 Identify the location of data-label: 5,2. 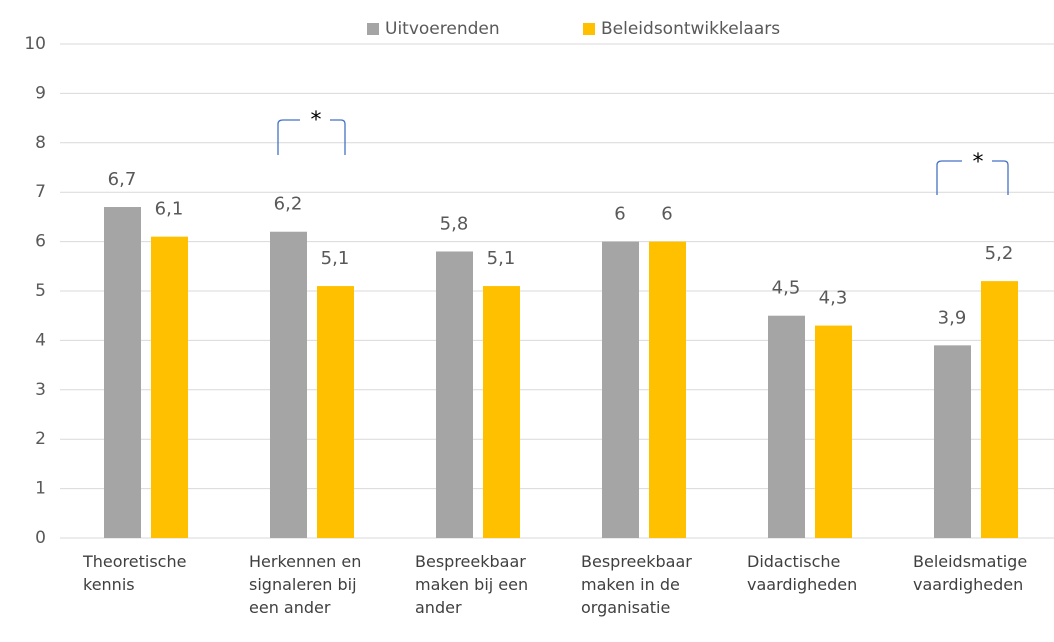
(999, 253).